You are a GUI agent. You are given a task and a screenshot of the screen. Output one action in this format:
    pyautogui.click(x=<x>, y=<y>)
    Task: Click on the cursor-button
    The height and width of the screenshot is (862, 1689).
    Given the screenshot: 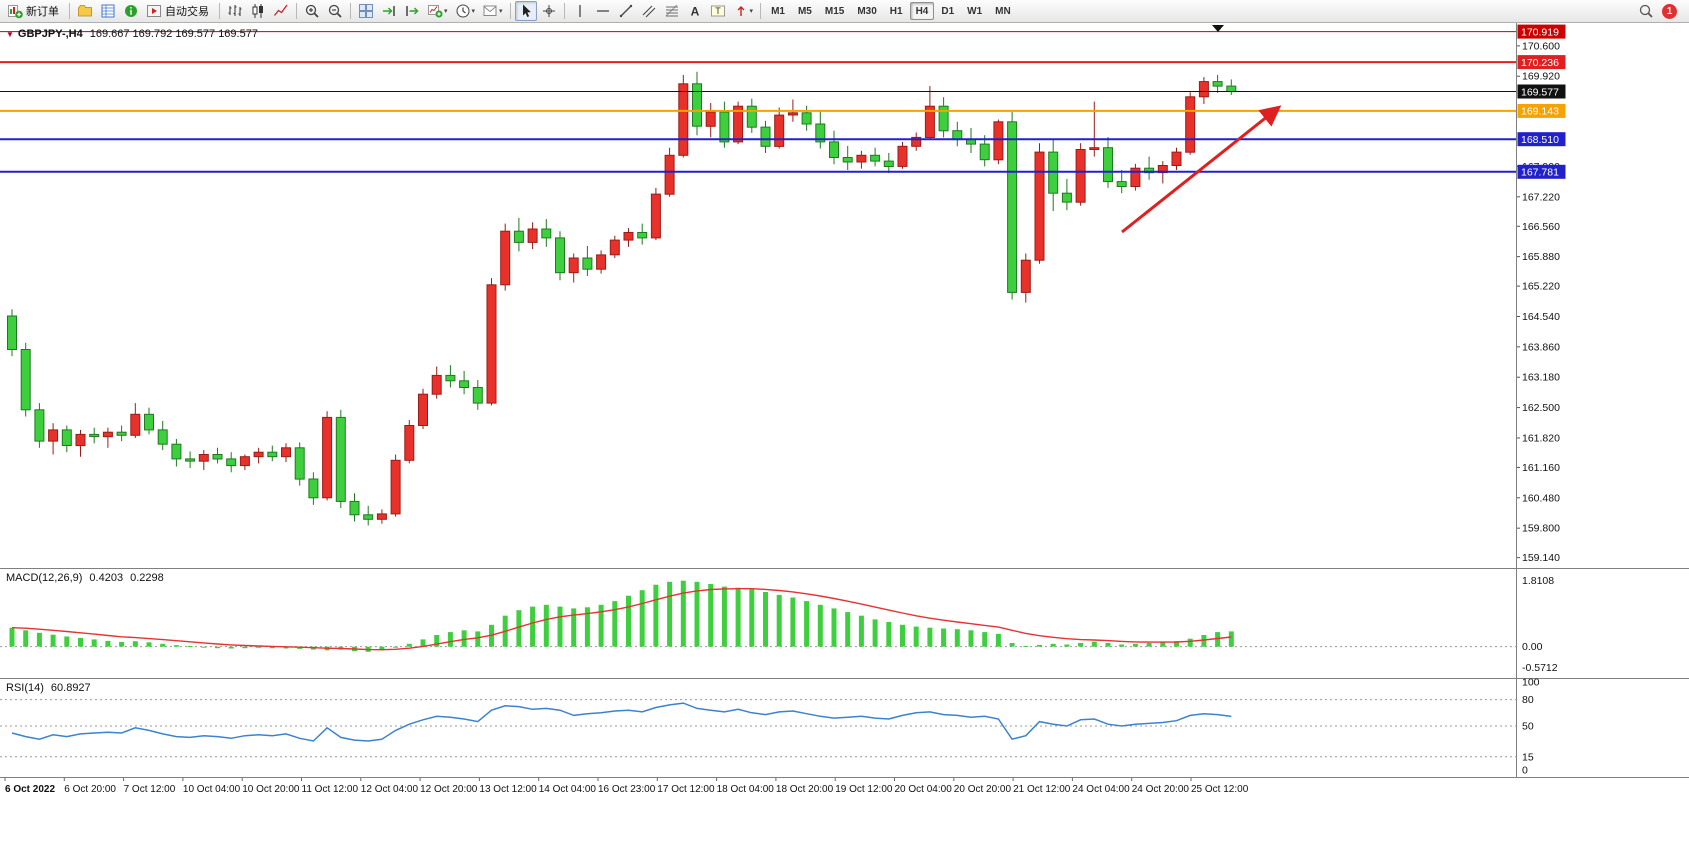 What is the action you would take?
    pyautogui.click(x=525, y=11)
    